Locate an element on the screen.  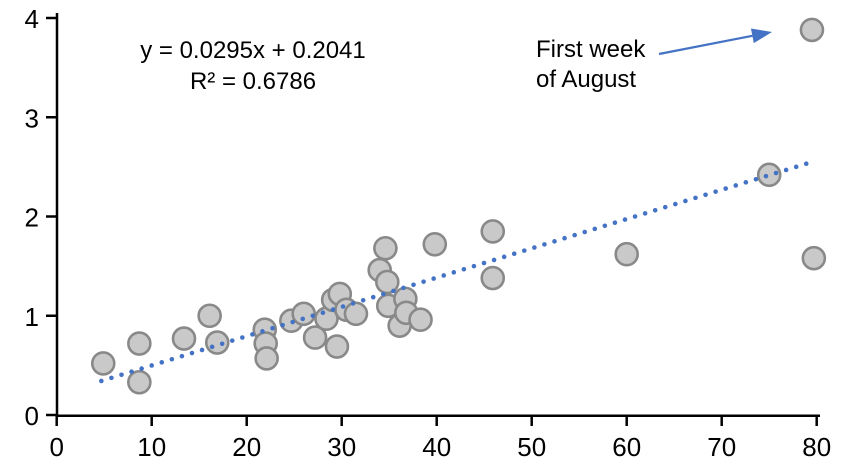
annotation-line-2: of August is located at coordinates (586, 79).